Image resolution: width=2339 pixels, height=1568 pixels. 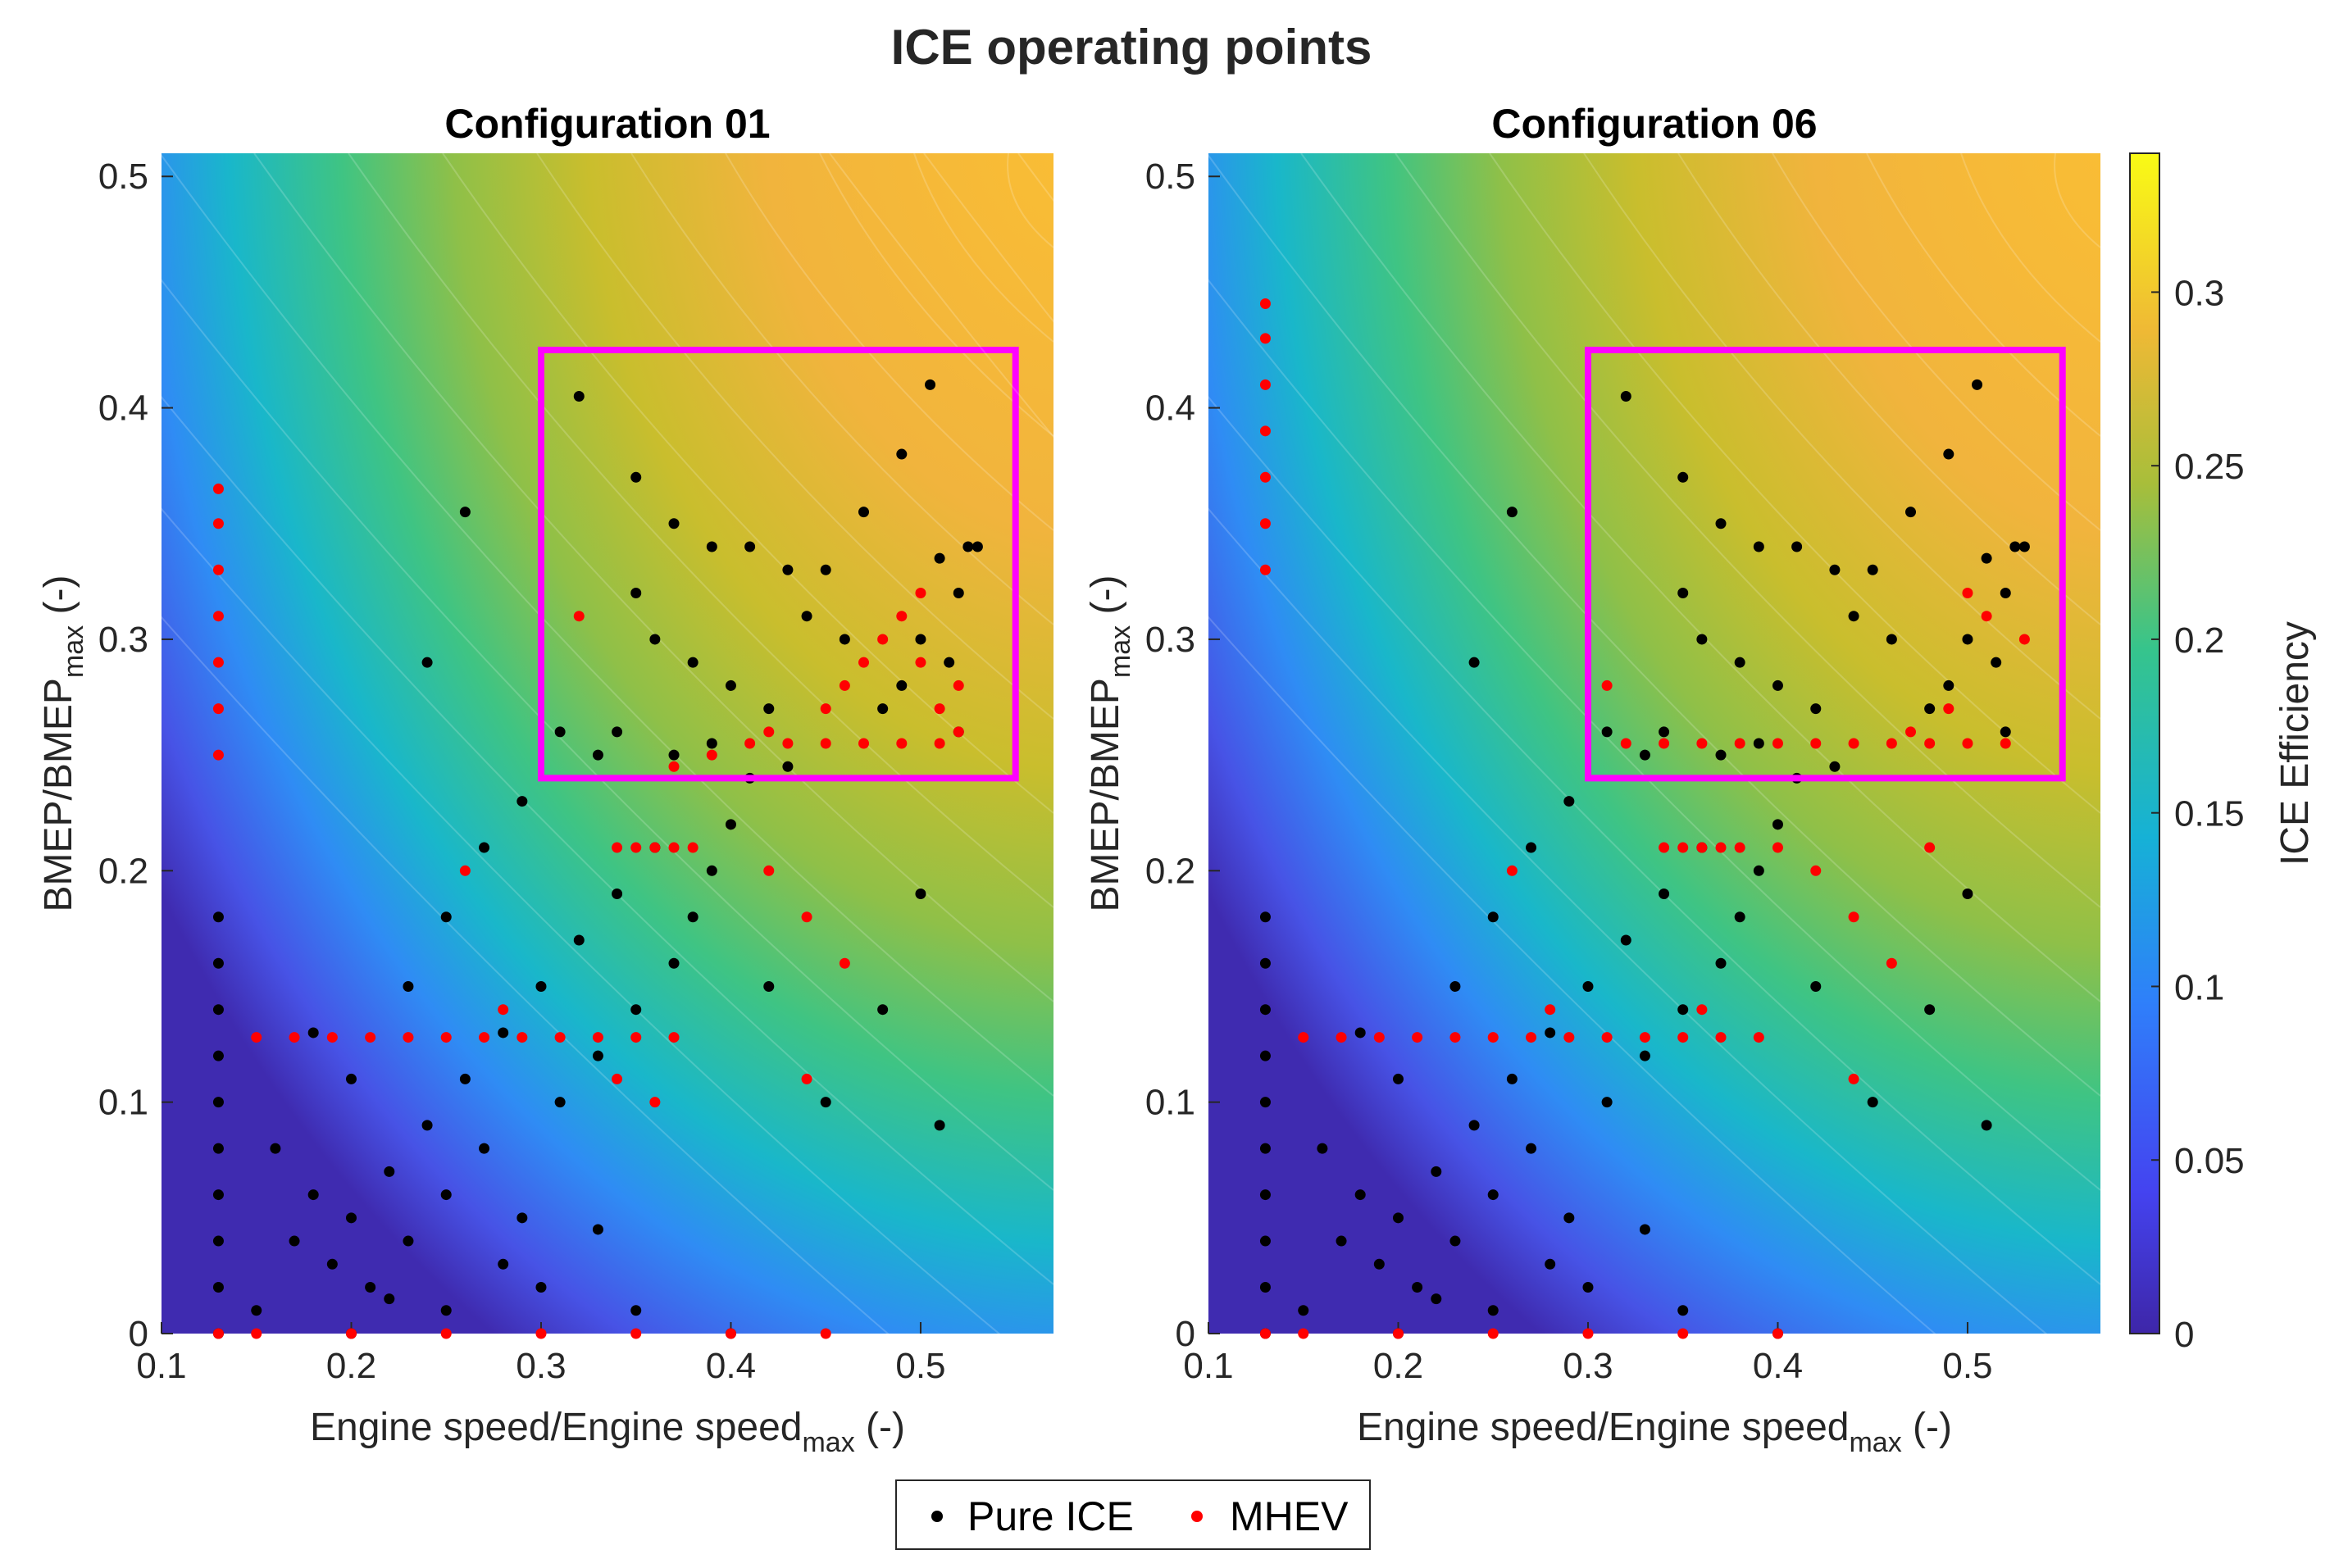 What do you see at coordinates (1208, 1366) in the screenshot?
I see `x-tick-label: 0.1` at bounding box center [1208, 1366].